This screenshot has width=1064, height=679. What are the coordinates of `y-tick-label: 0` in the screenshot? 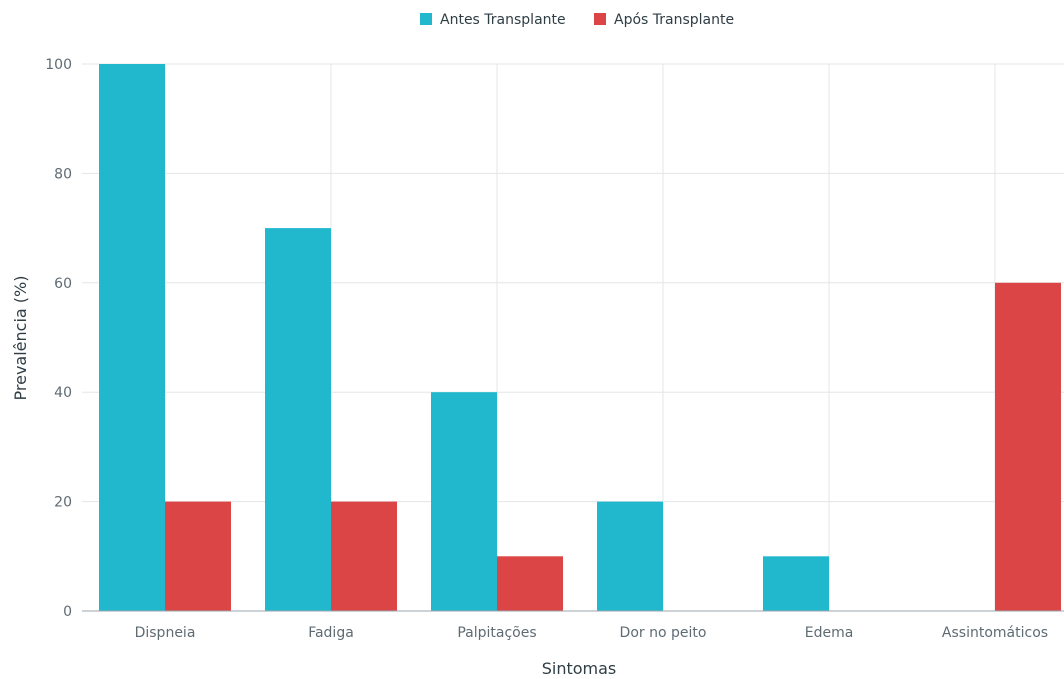 It's located at (67, 612).